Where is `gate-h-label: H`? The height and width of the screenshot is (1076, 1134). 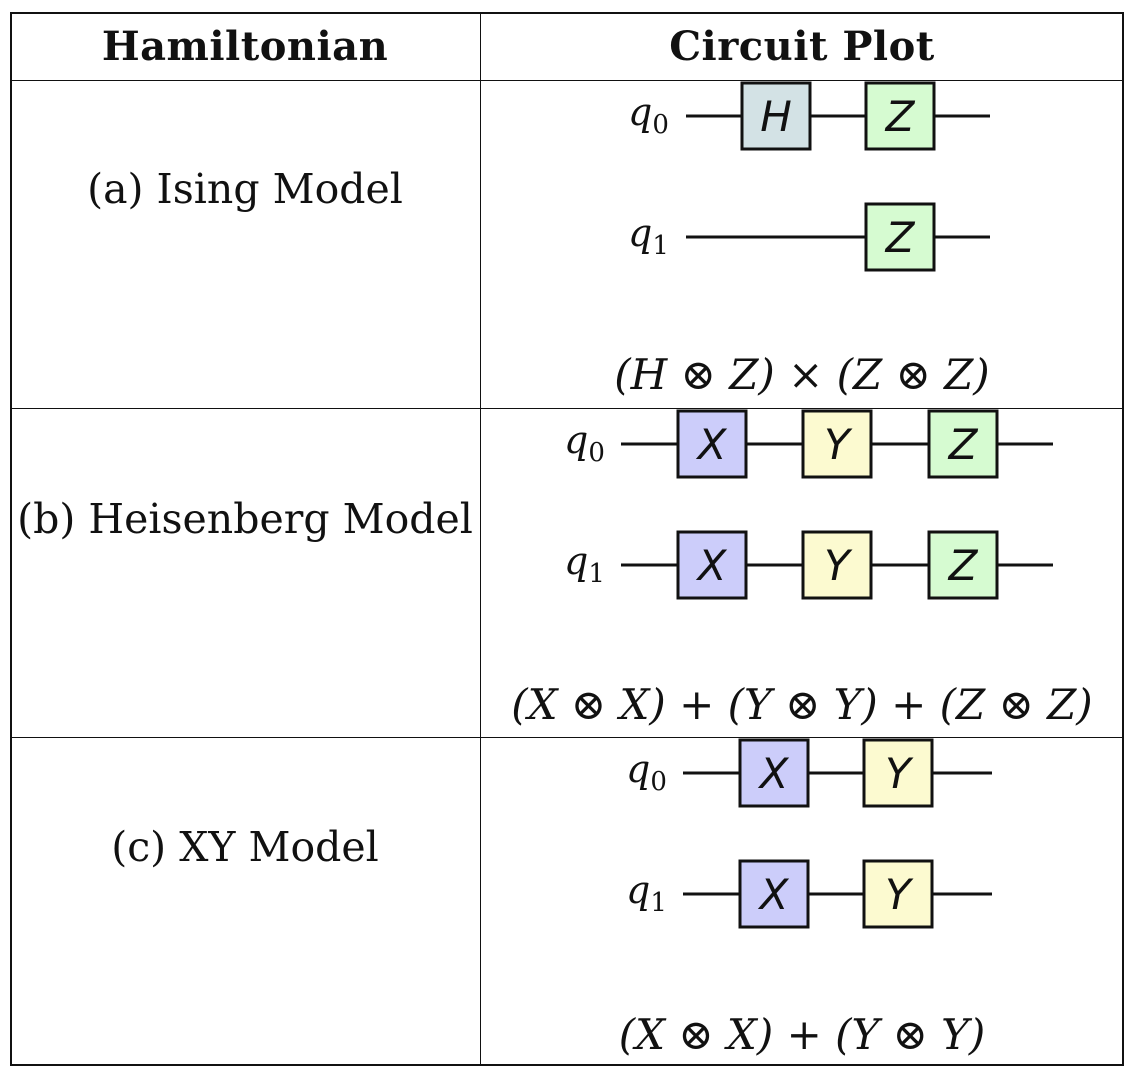 gate-h-label: H is located at coordinates (776, 116).